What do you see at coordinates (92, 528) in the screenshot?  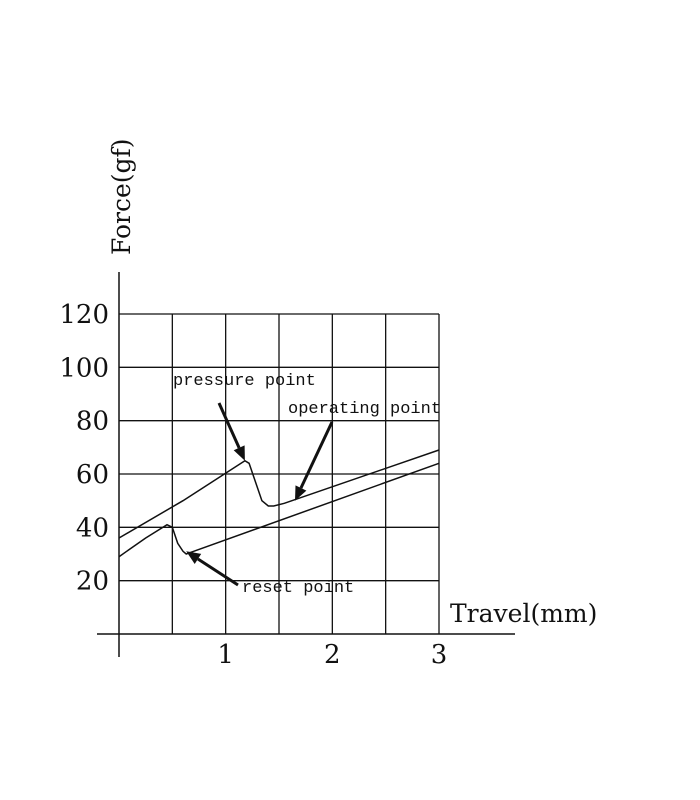 I see `y-tick-label: 40` at bounding box center [92, 528].